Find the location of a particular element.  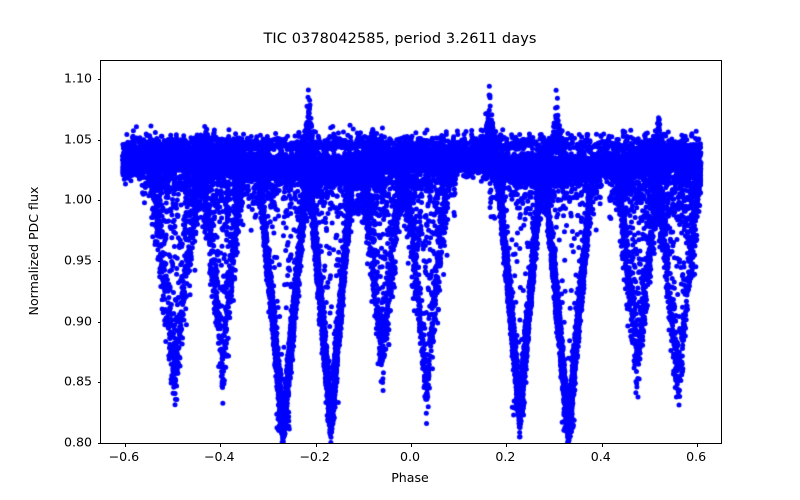

y-tick-label: 0.80 is located at coordinates (77, 442).